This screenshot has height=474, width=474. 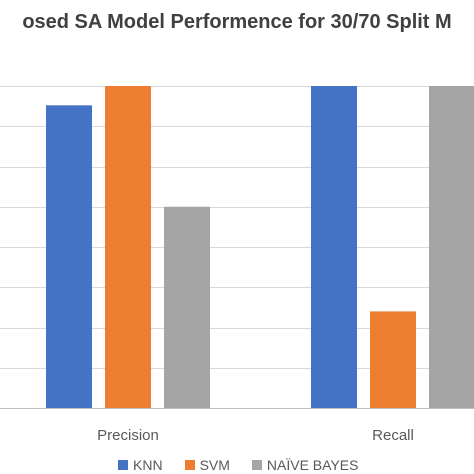 What do you see at coordinates (393, 359) in the screenshot?
I see `bar-recall-svm` at bounding box center [393, 359].